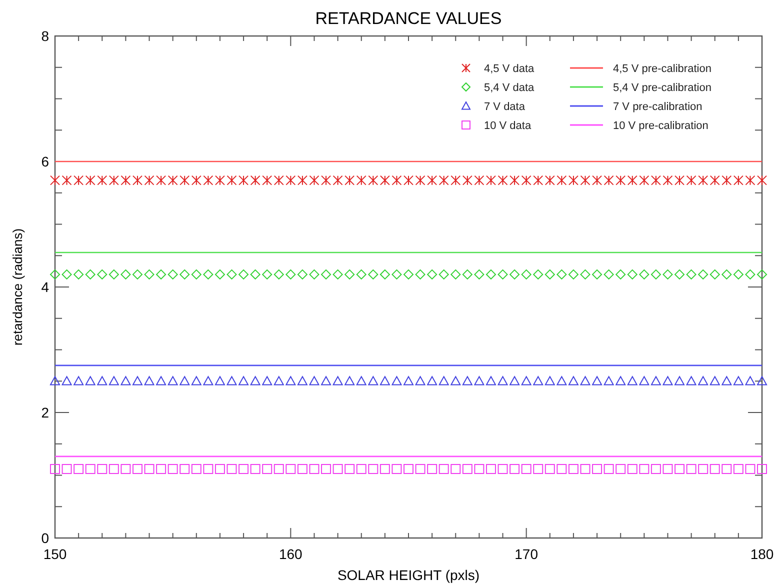 This screenshot has height=584, width=781. I want to click on x-tick-label: 150, so click(55, 554).